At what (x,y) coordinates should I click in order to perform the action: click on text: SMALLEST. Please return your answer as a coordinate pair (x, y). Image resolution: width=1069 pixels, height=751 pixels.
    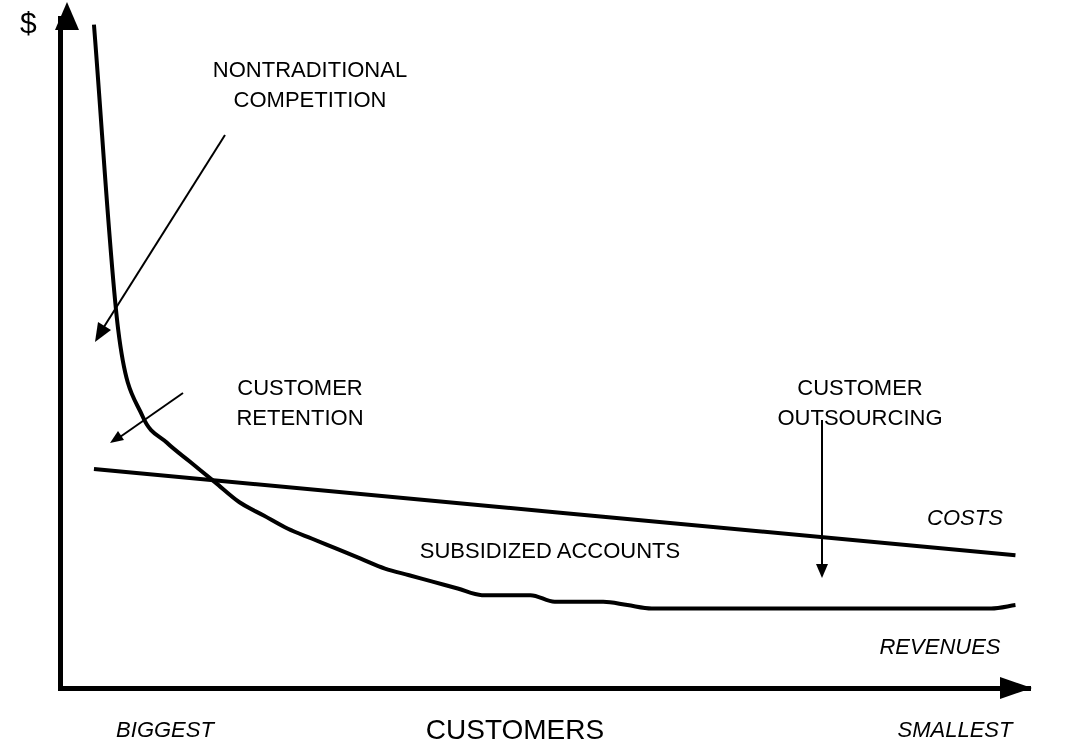
    Looking at the image, I should click on (955, 730).